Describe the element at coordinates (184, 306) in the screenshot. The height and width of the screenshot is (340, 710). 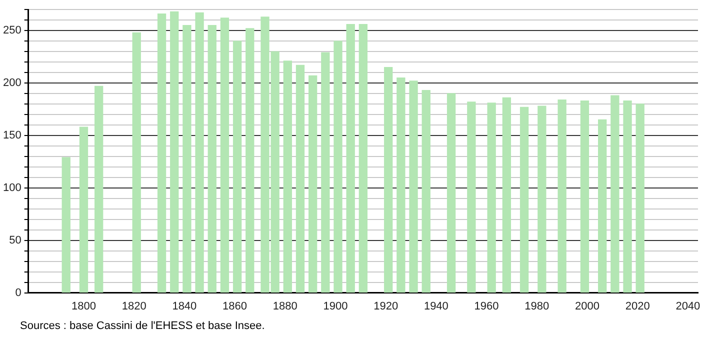
I see `x-tick-label: 1840` at that location.